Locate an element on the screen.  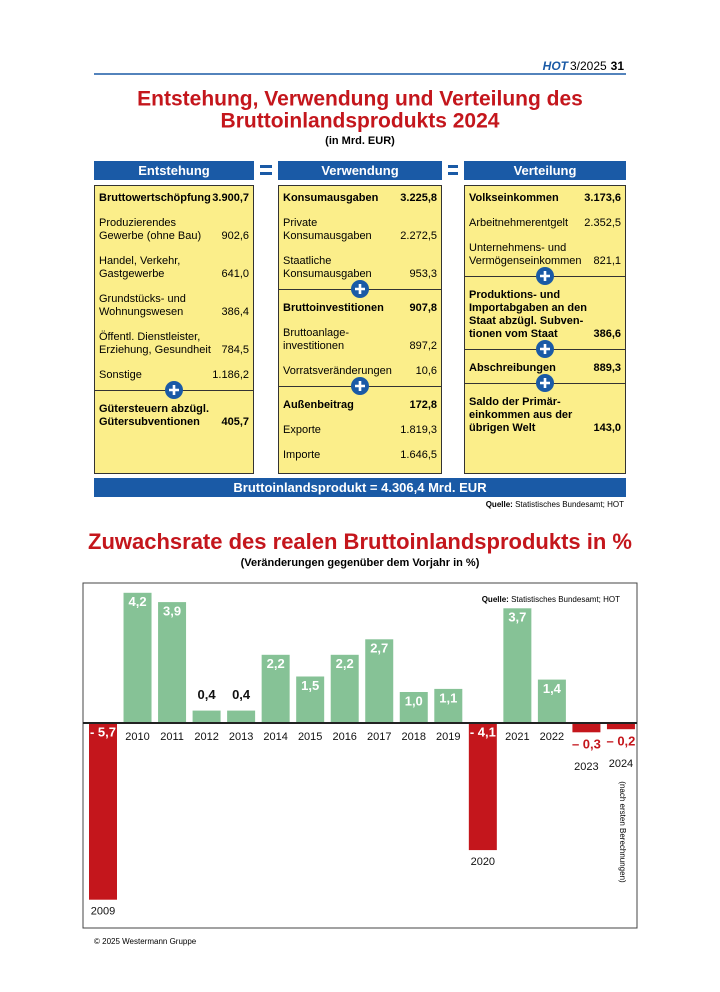
diagram-title: Bruttoinlandsprodukts 2024 is located at coordinates (360, 121).